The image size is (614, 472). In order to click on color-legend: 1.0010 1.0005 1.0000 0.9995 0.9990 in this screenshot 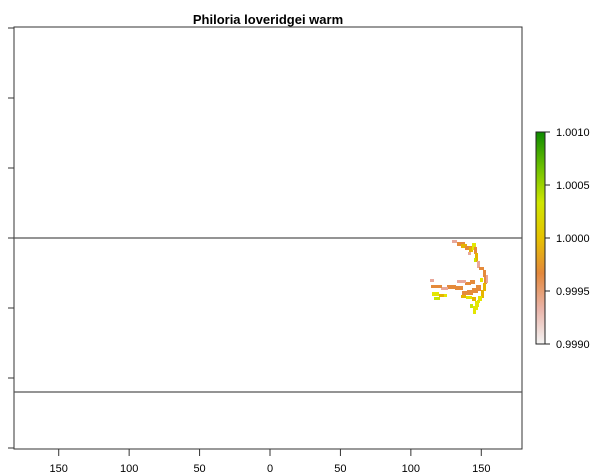, I will do `click(562, 239)`.